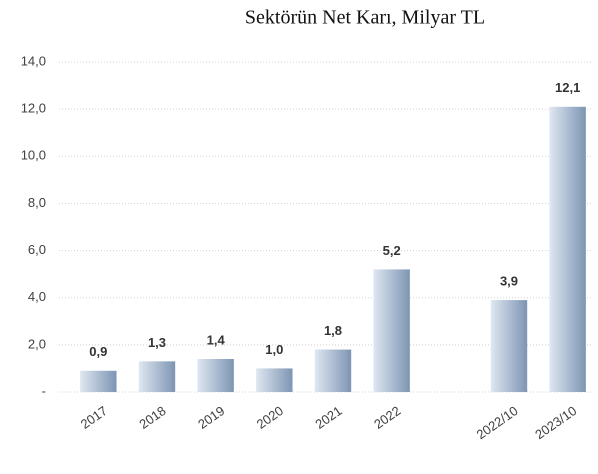 The width and height of the screenshot is (598, 474). I want to click on value-label: 0,9, so click(98, 351).